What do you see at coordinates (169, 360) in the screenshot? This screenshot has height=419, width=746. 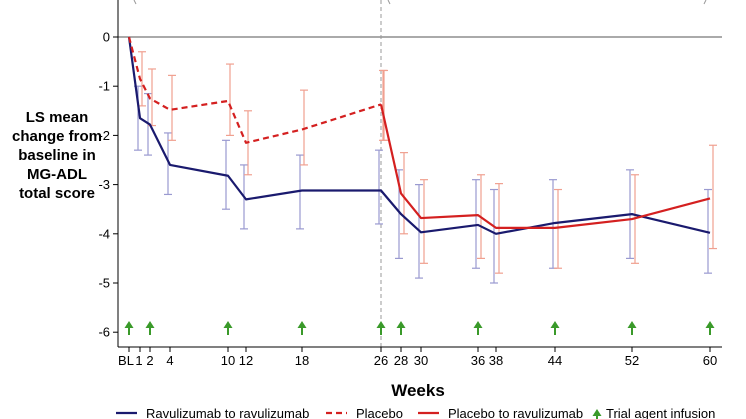 I see `x-tick-label: 4` at bounding box center [169, 360].